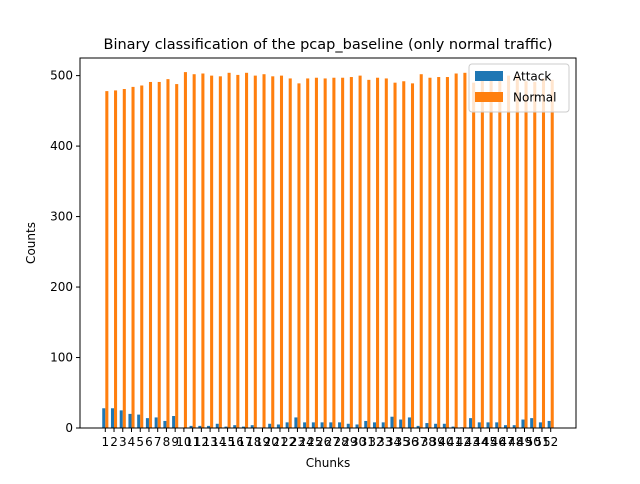 This screenshot has height=484, width=640. Describe the element at coordinates (332, 442) in the screenshot. I see `x-tick-label-27: 27` at that location.